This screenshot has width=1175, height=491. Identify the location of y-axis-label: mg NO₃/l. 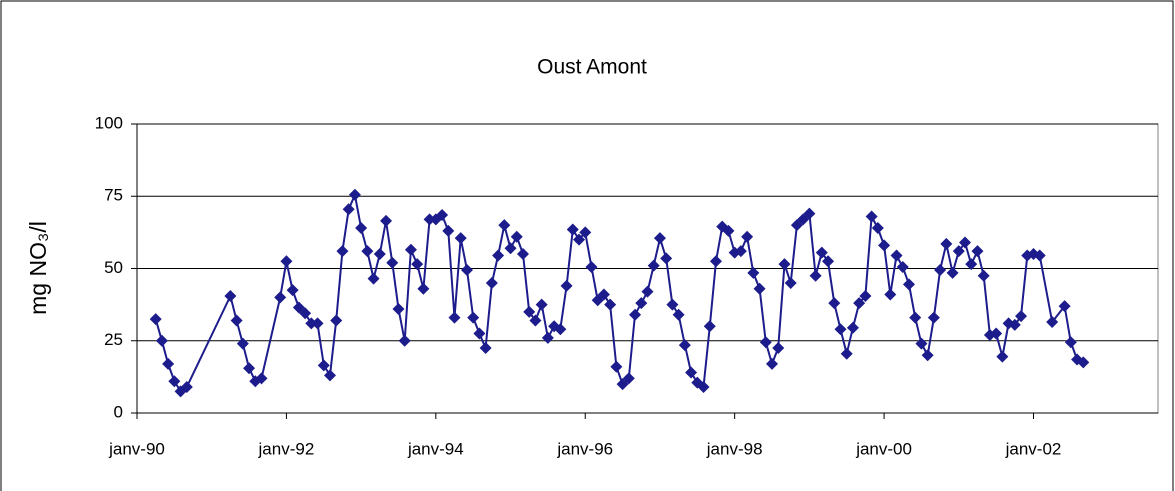
(38, 268).